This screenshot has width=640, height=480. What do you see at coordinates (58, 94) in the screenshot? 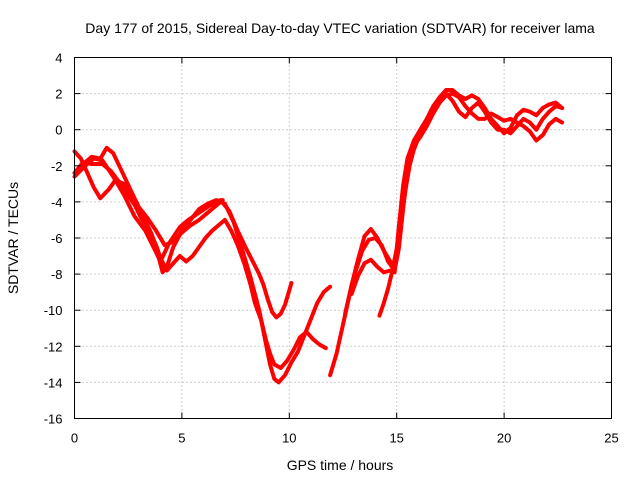
I see `y-tick-label: 2` at bounding box center [58, 94].